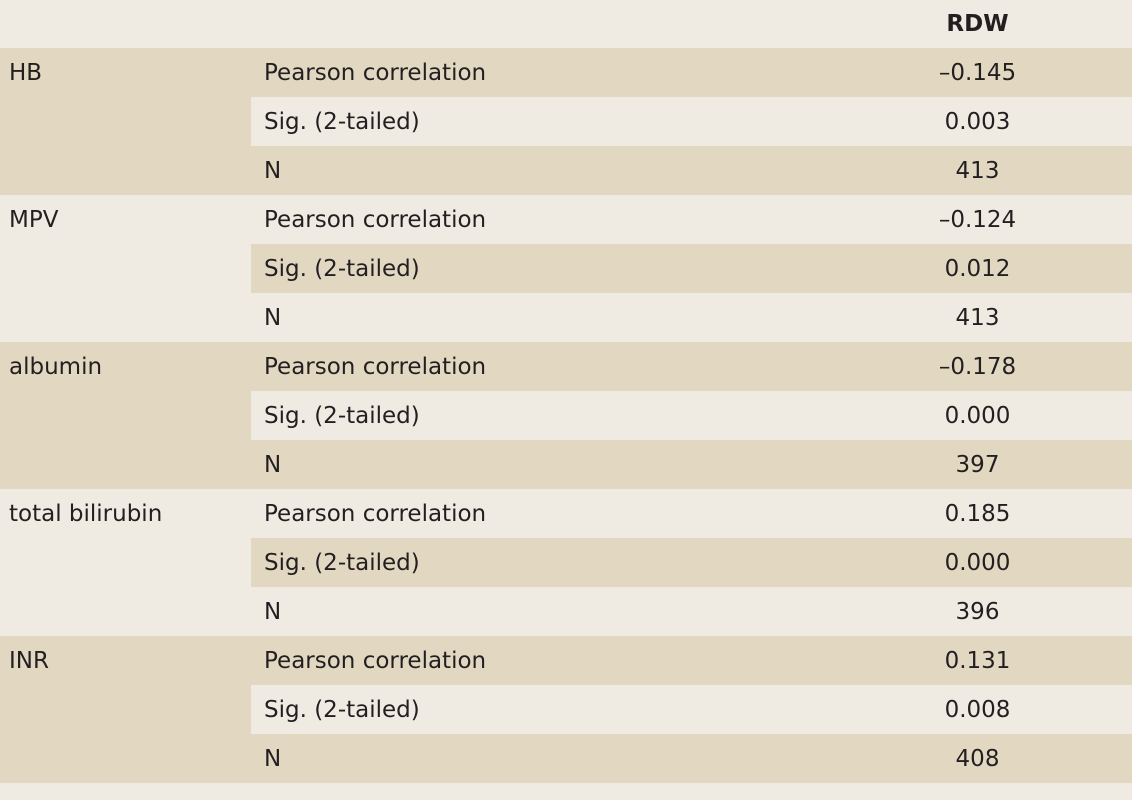  I want to click on table-row: N 396, so click(691, 611).